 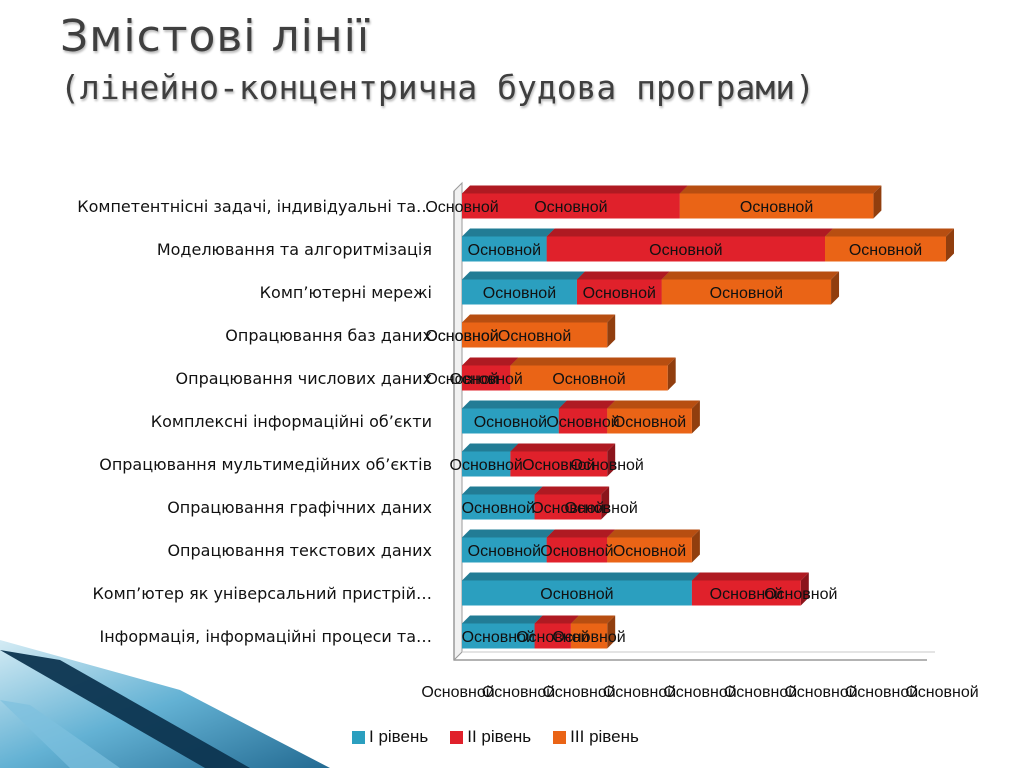 I want to click on slide-title: Змістові лінії, so click(x=215, y=36).